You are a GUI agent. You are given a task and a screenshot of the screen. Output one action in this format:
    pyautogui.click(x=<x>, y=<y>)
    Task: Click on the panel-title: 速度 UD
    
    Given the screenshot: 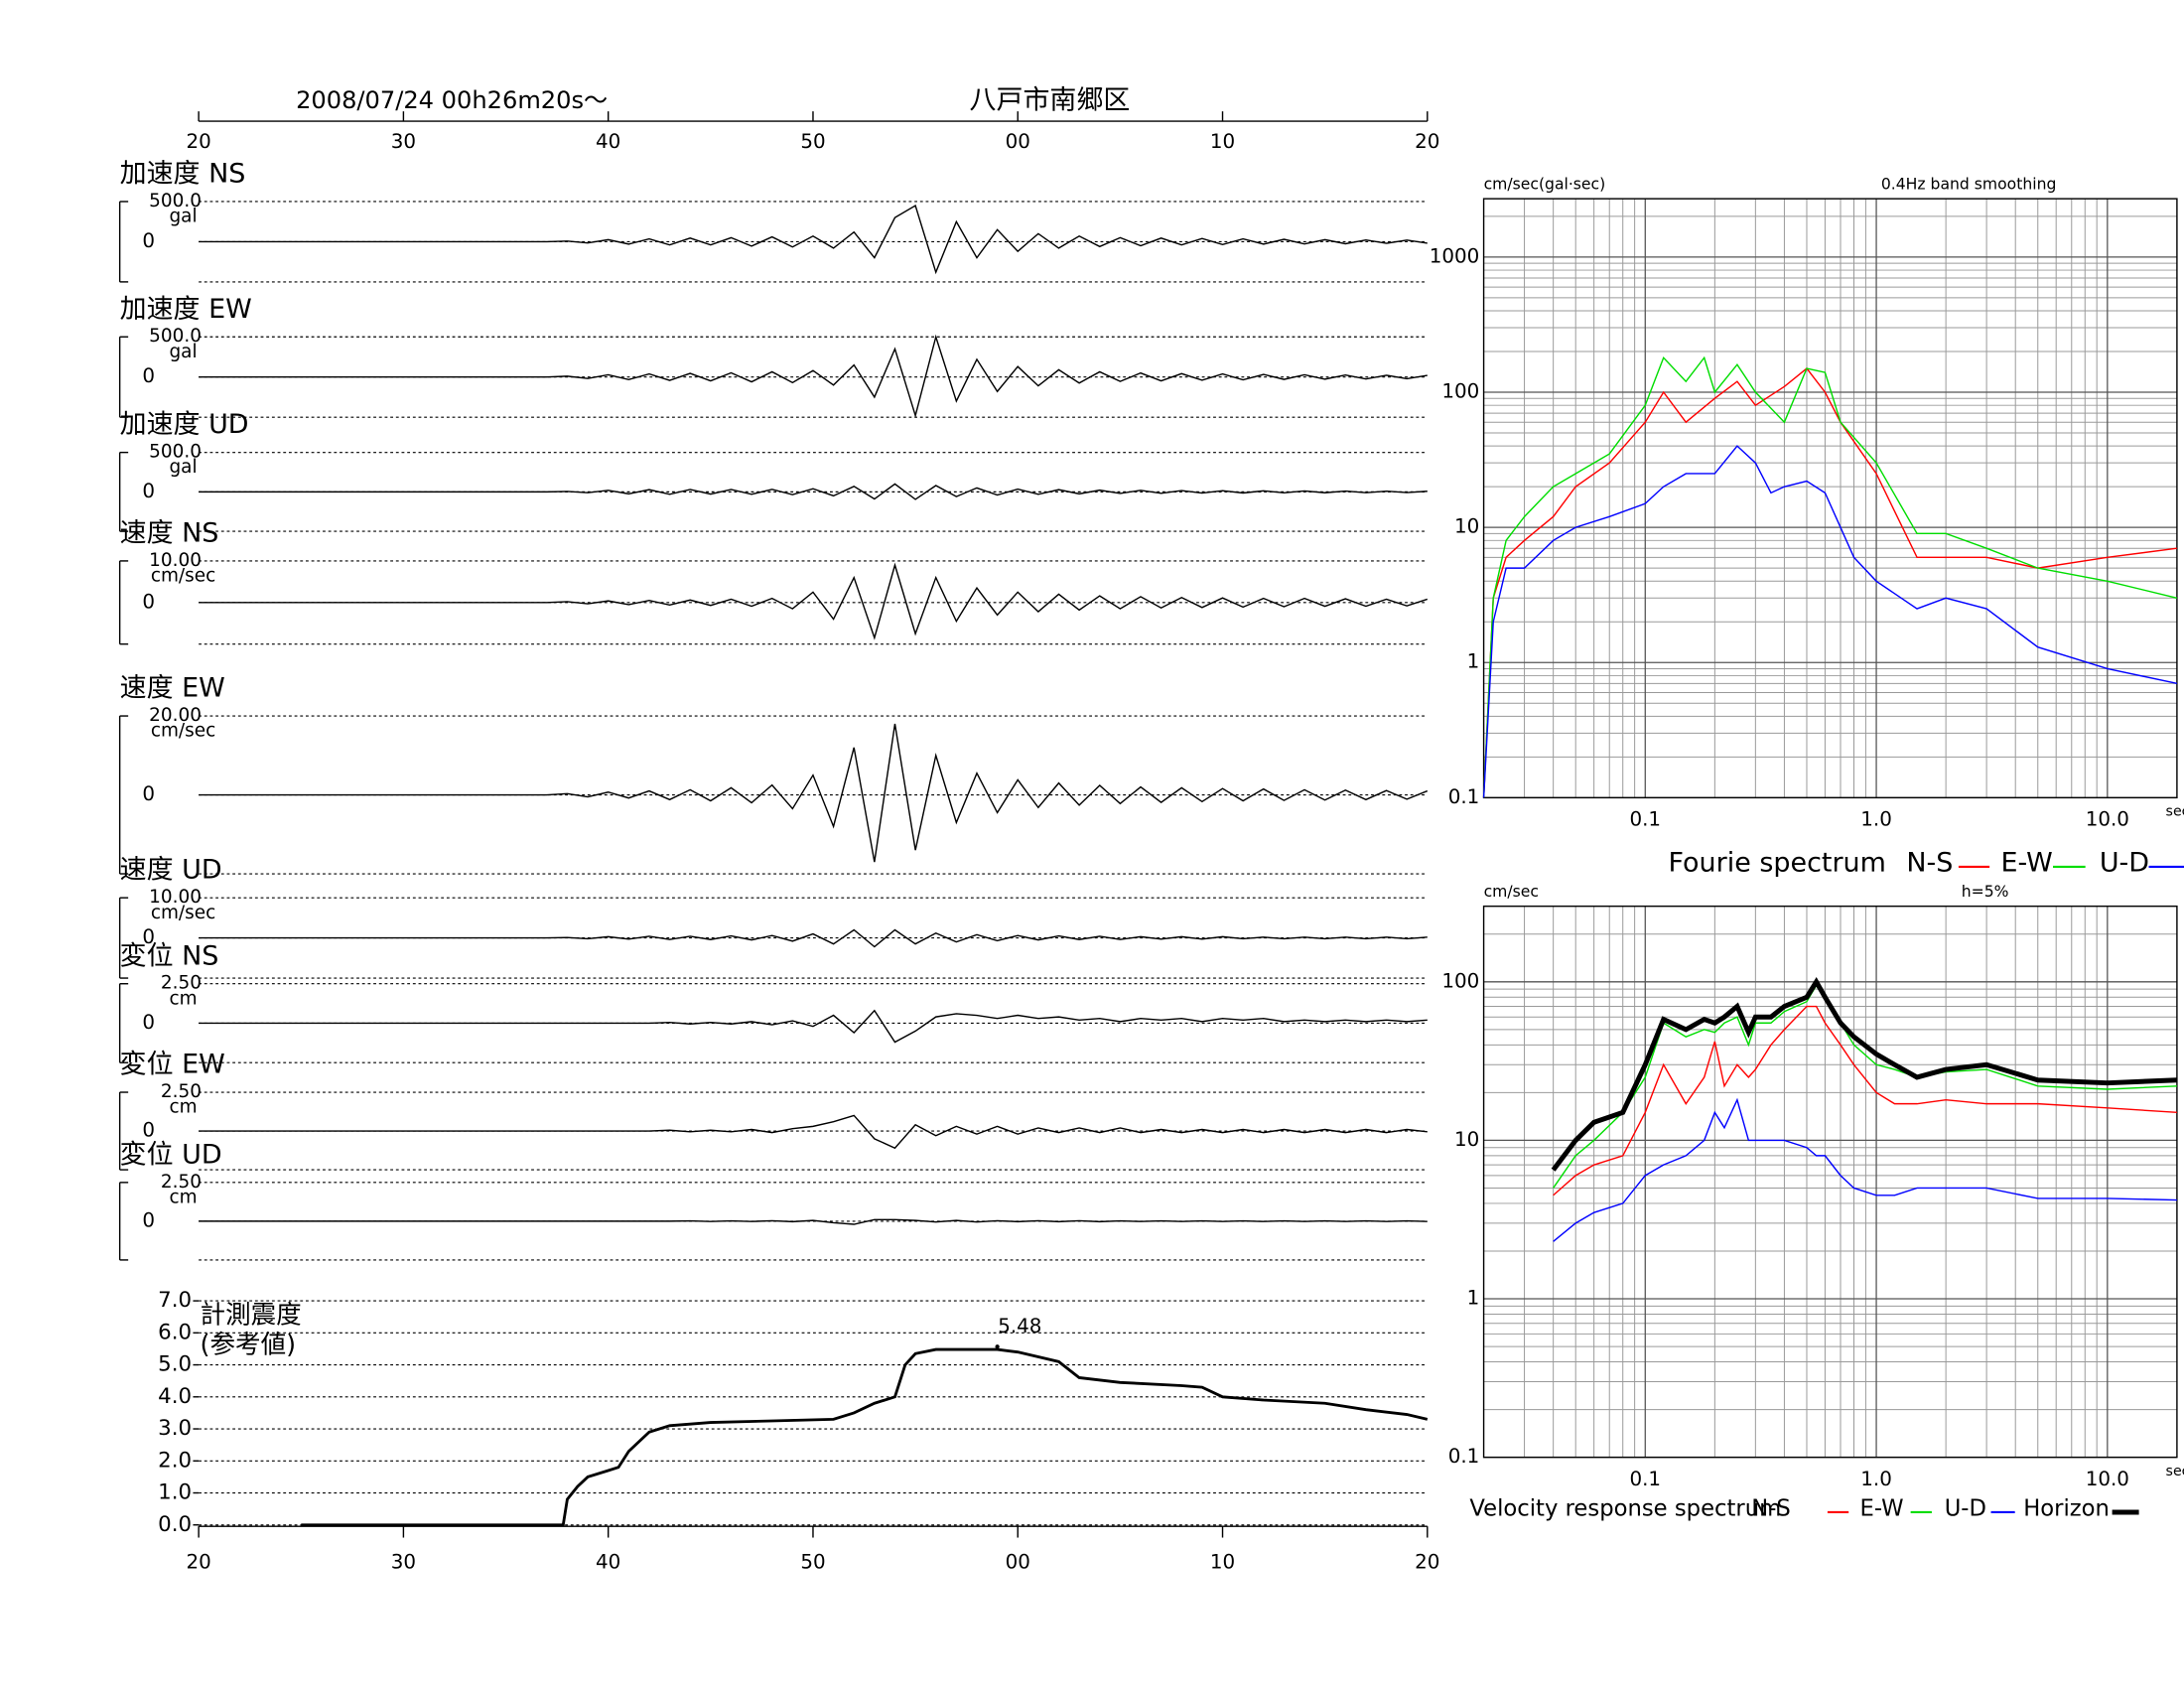 What is the action you would take?
    pyautogui.click(x=171, y=870)
    